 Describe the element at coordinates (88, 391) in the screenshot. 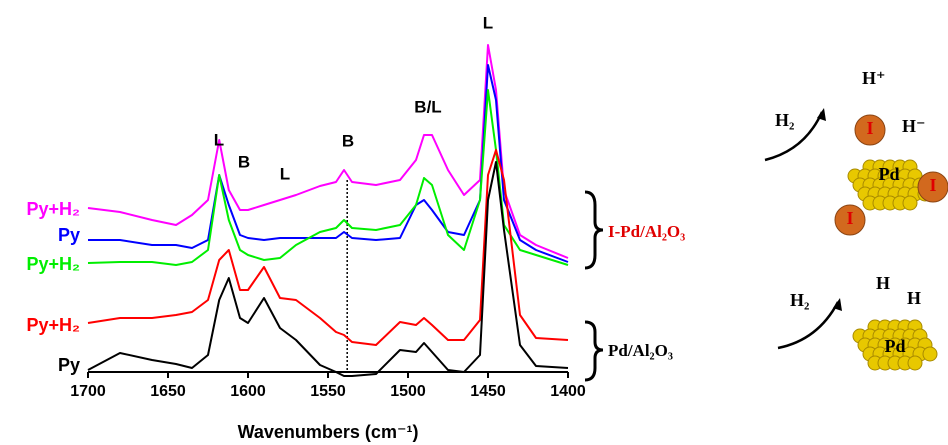

I see `x-tick-label: 1700` at that location.